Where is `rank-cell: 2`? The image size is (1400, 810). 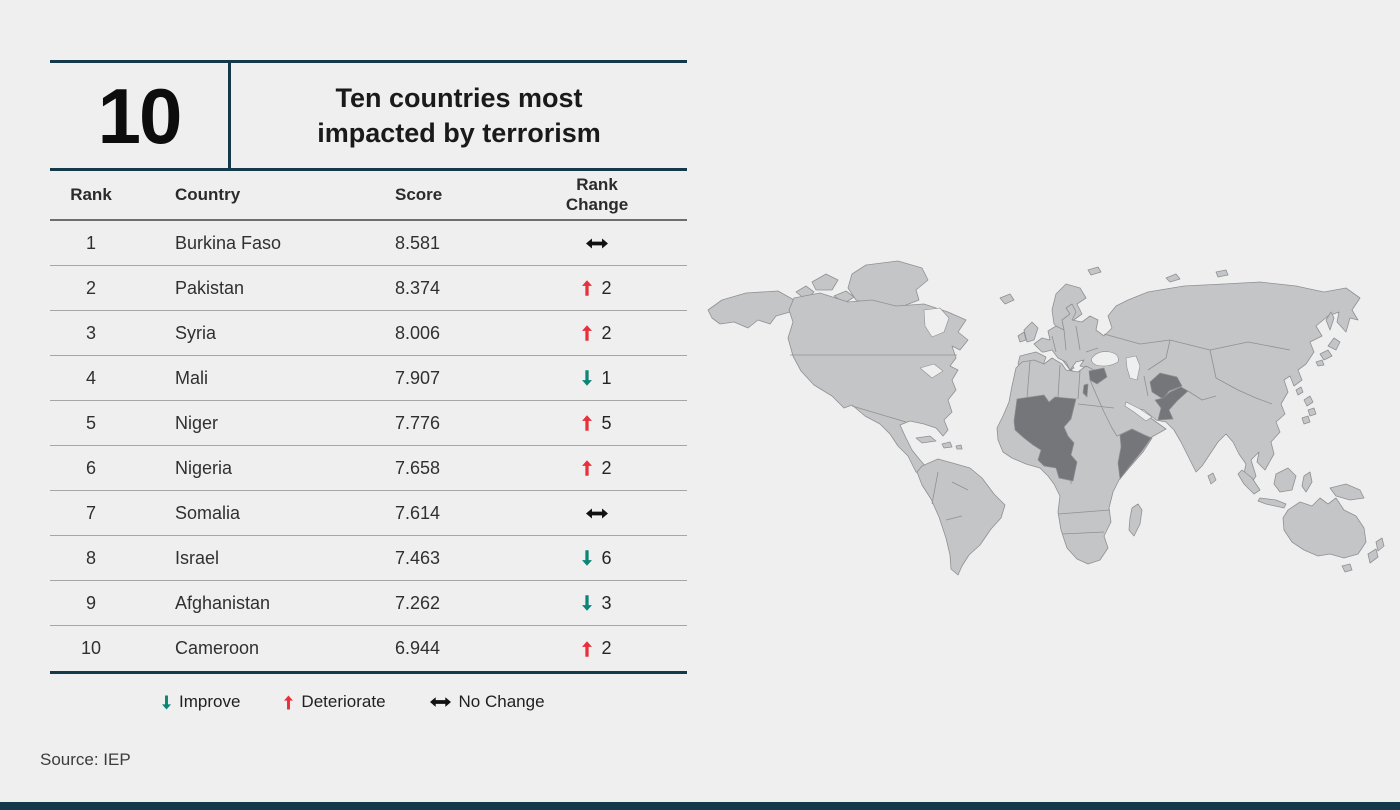
rank-cell: 2 is located at coordinates (90, 287).